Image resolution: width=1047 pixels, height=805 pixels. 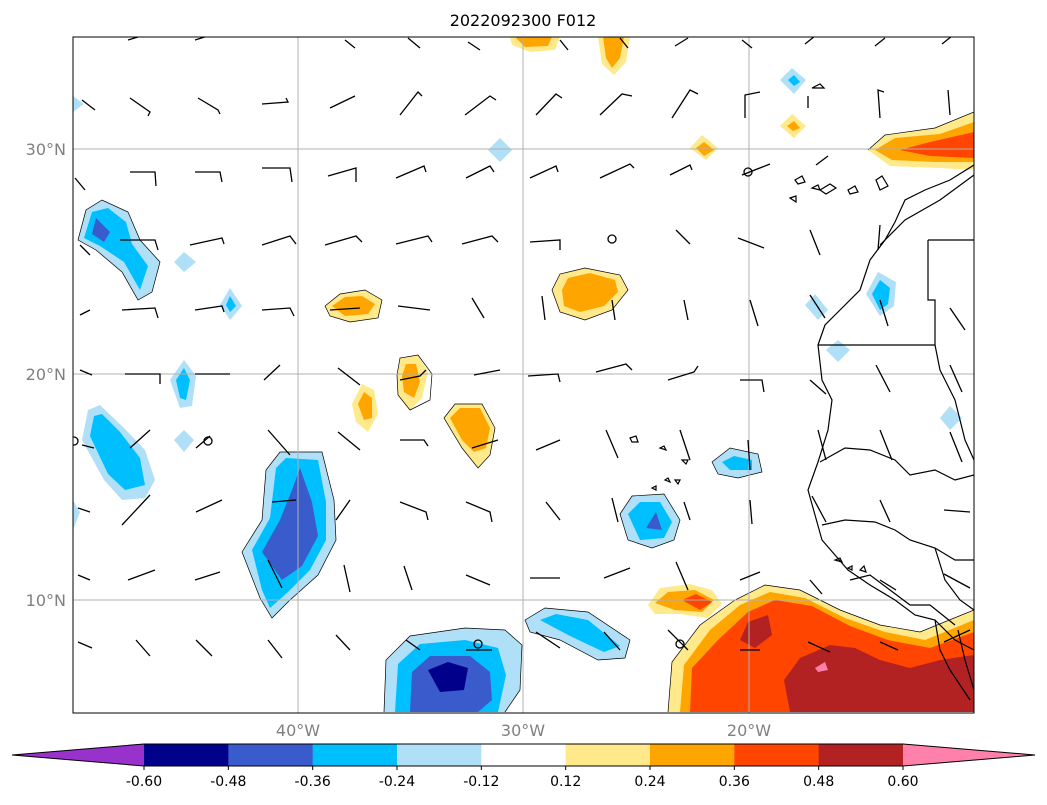 I want to click on ghana-border, so click(x=965, y=660).